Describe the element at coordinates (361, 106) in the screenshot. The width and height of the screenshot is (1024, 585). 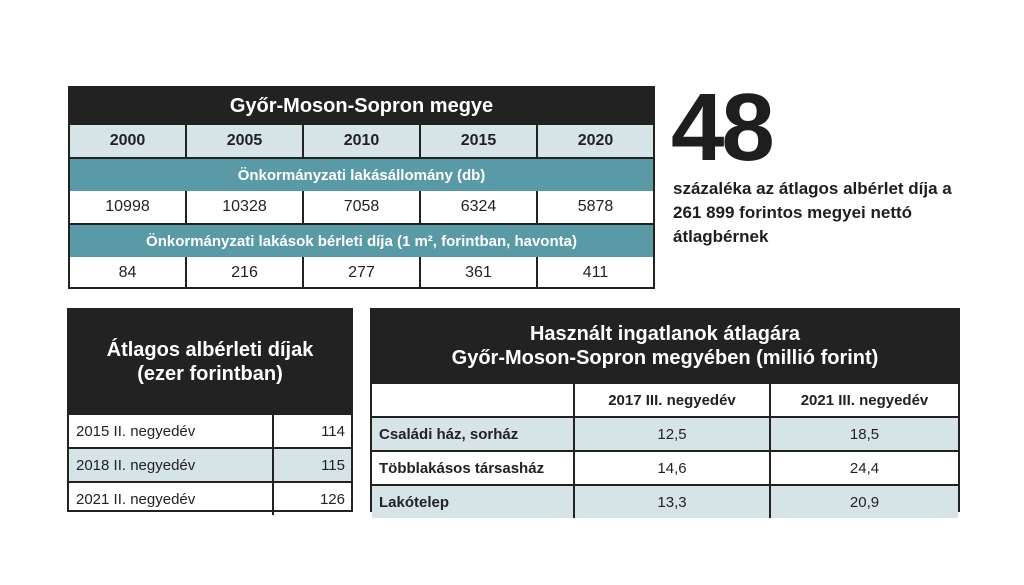
I see `table-title: Győr-Moson-Sopron megye` at that location.